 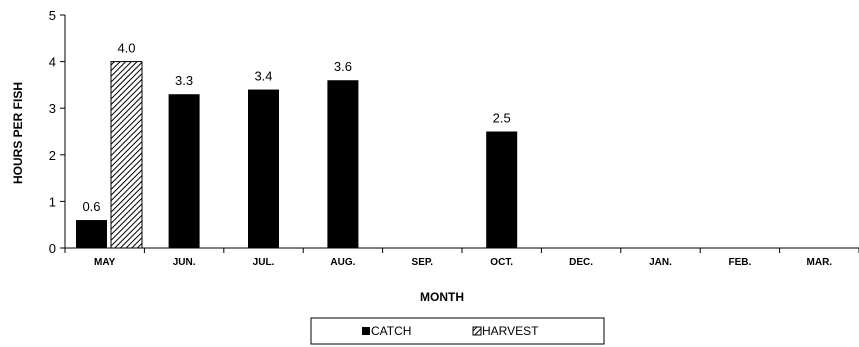 What do you see at coordinates (391, 331) in the screenshot?
I see `legend-label-catch: CATCH` at bounding box center [391, 331].